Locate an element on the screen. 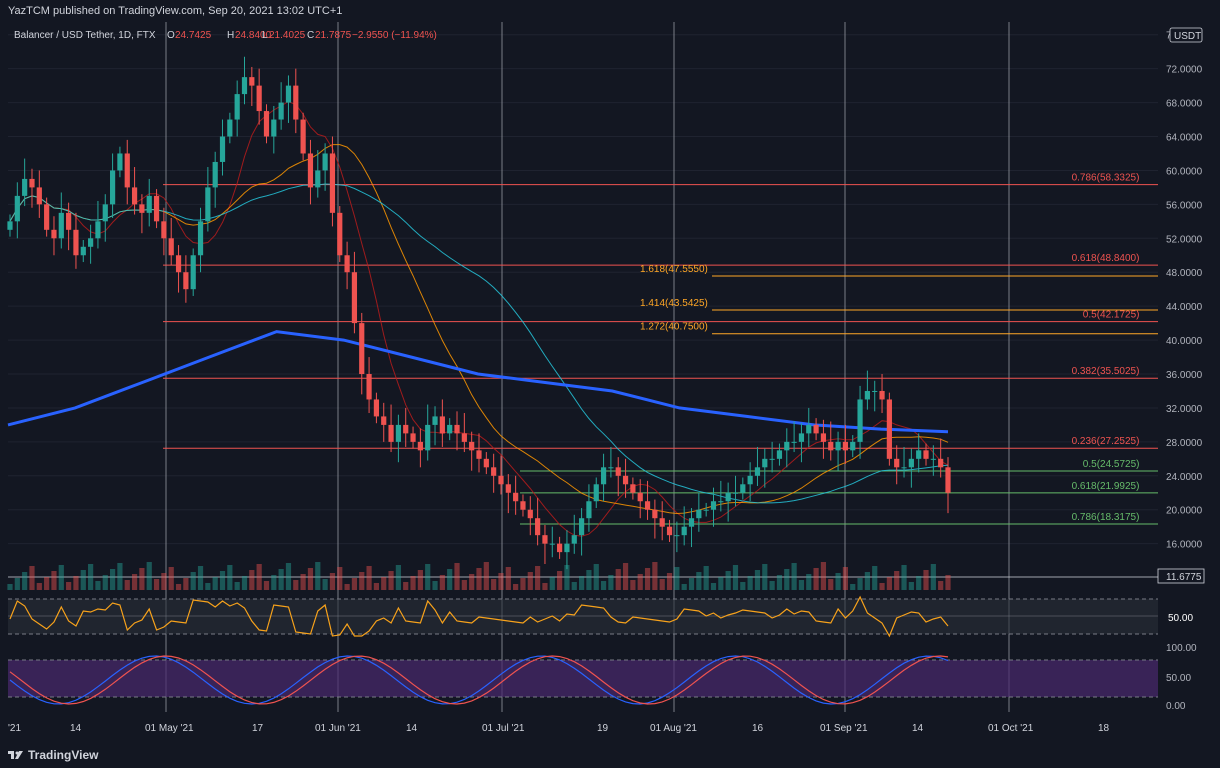  time-tick-label: 14 is located at coordinates (412, 728).